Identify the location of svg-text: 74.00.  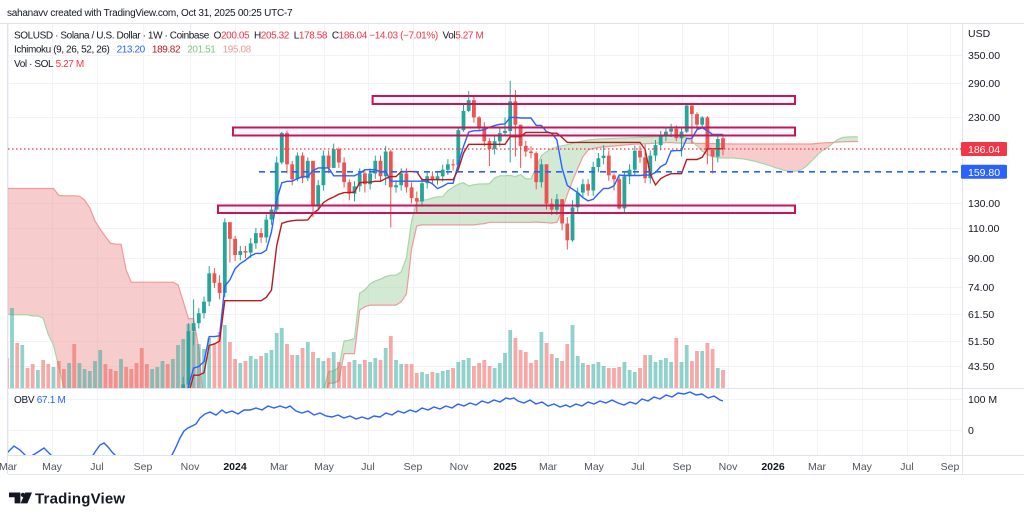
(981, 288).